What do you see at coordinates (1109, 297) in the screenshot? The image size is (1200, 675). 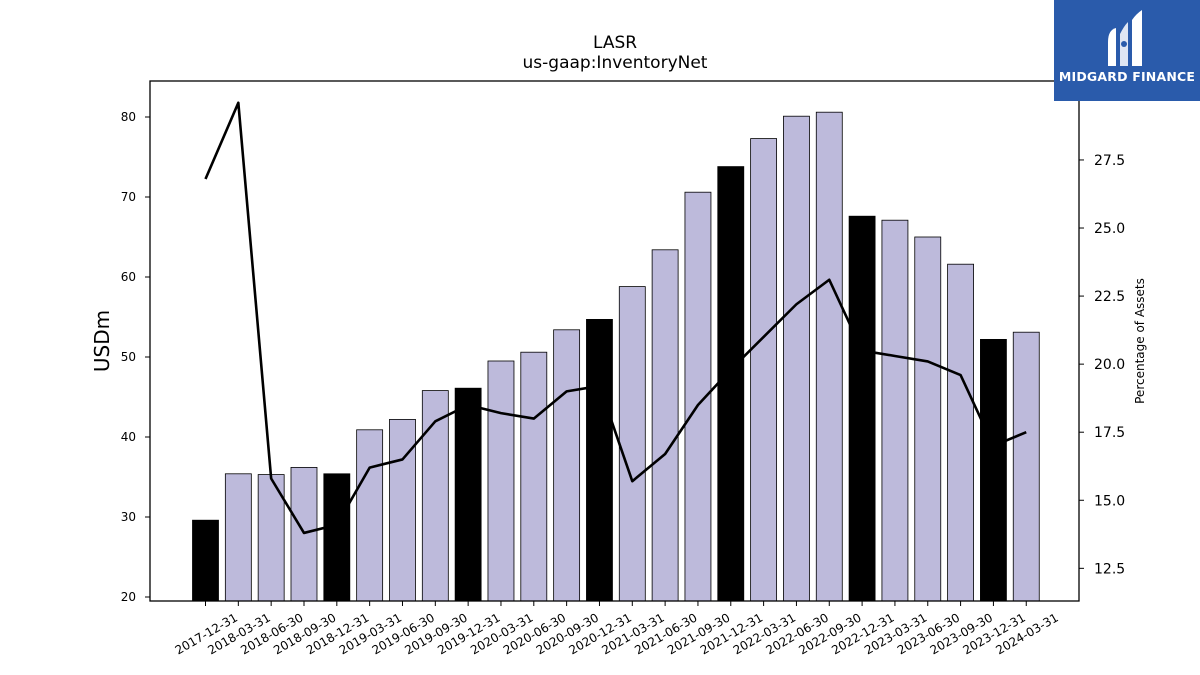 I see `y2-tick-label-22.5: 22.5` at bounding box center [1109, 297].